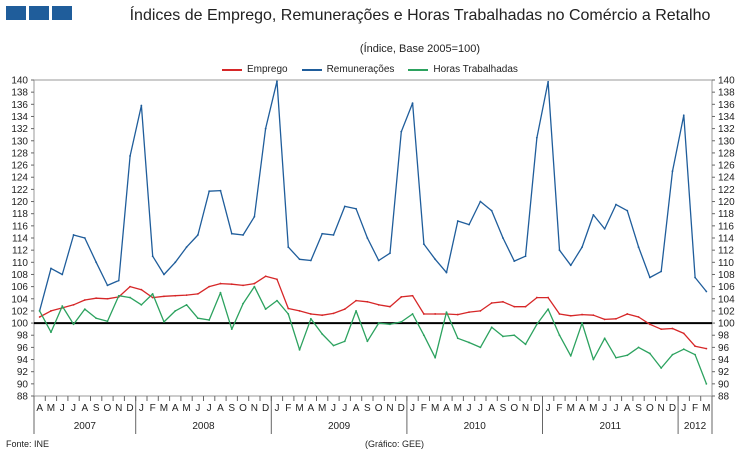 The height and width of the screenshot is (458, 748). Describe the element at coordinates (62, 13) in the screenshot. I see `logo-block` at that location.